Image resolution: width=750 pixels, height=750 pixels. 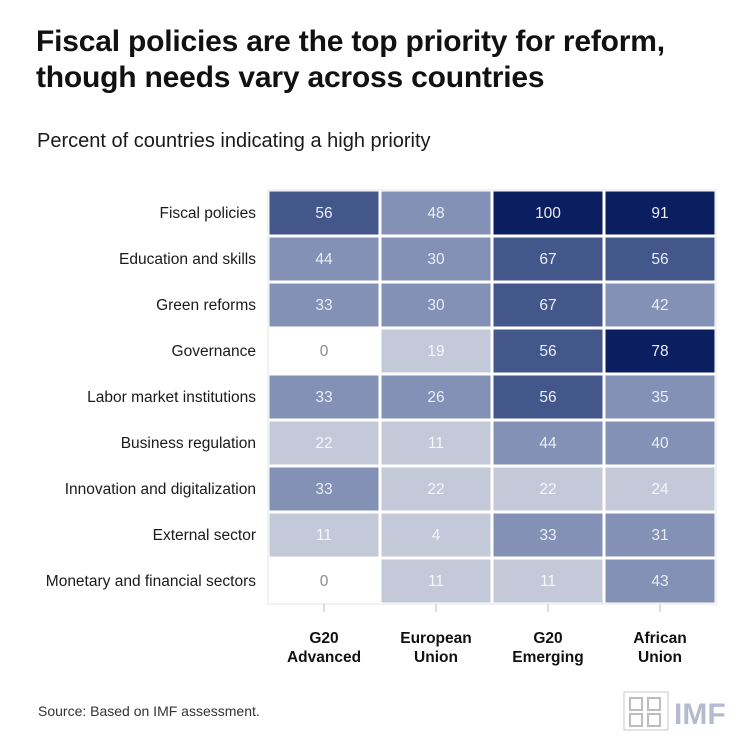 What do you see at coordinates (160, 489) in the screenshot?
I see `row-label-innovation-and-digitalization: Innovation and digitalization` at bounding box center [160, 489].